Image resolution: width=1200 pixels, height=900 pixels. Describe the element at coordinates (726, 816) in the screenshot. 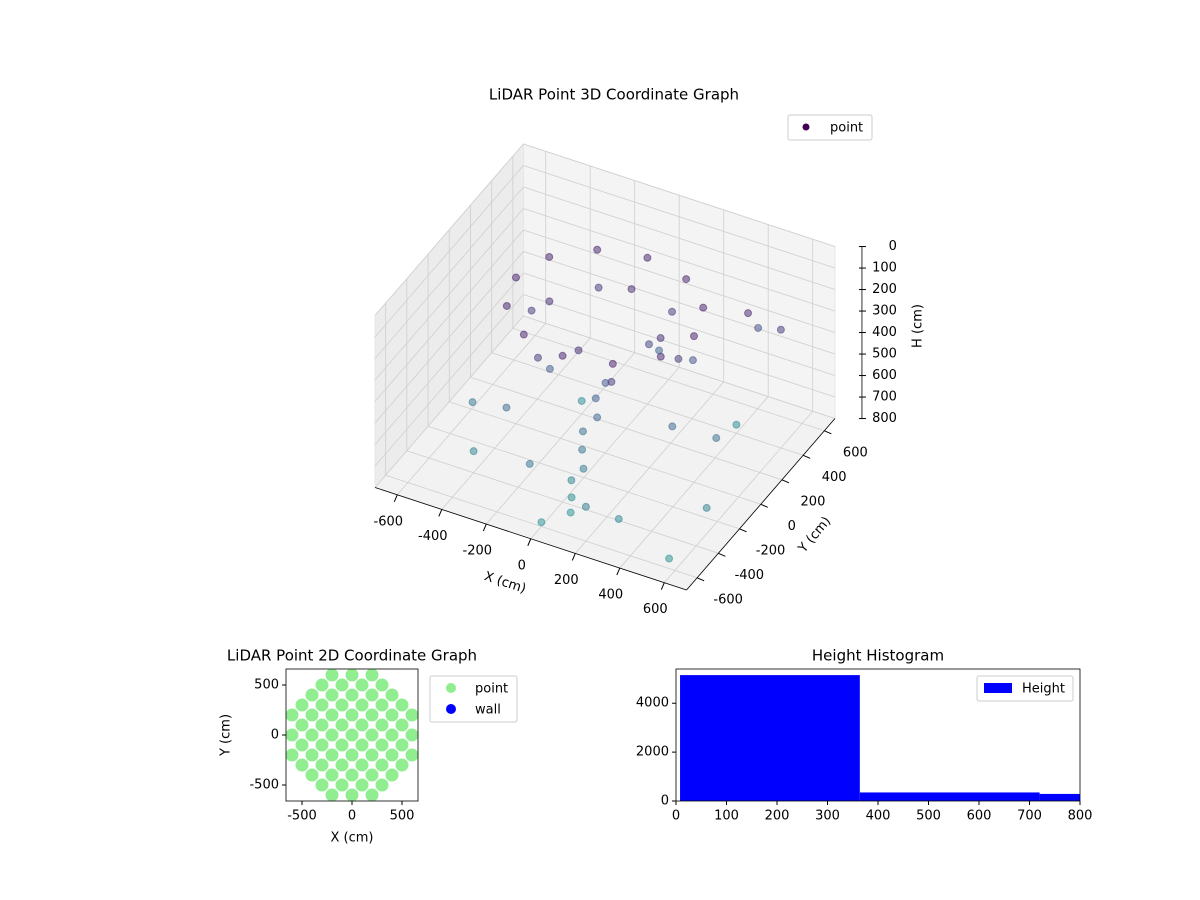

I see `x-tick-label: 100` at that location.